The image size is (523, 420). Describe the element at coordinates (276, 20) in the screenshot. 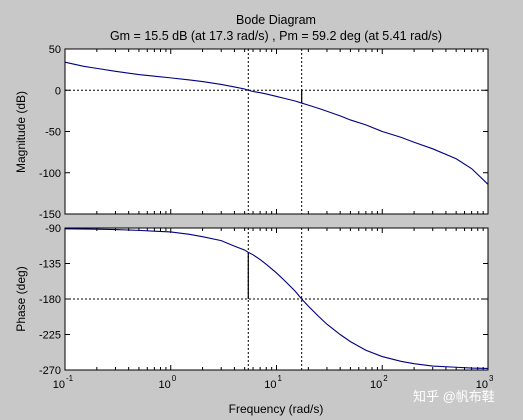

I see `chart-title: Bode Diagram` at that location.